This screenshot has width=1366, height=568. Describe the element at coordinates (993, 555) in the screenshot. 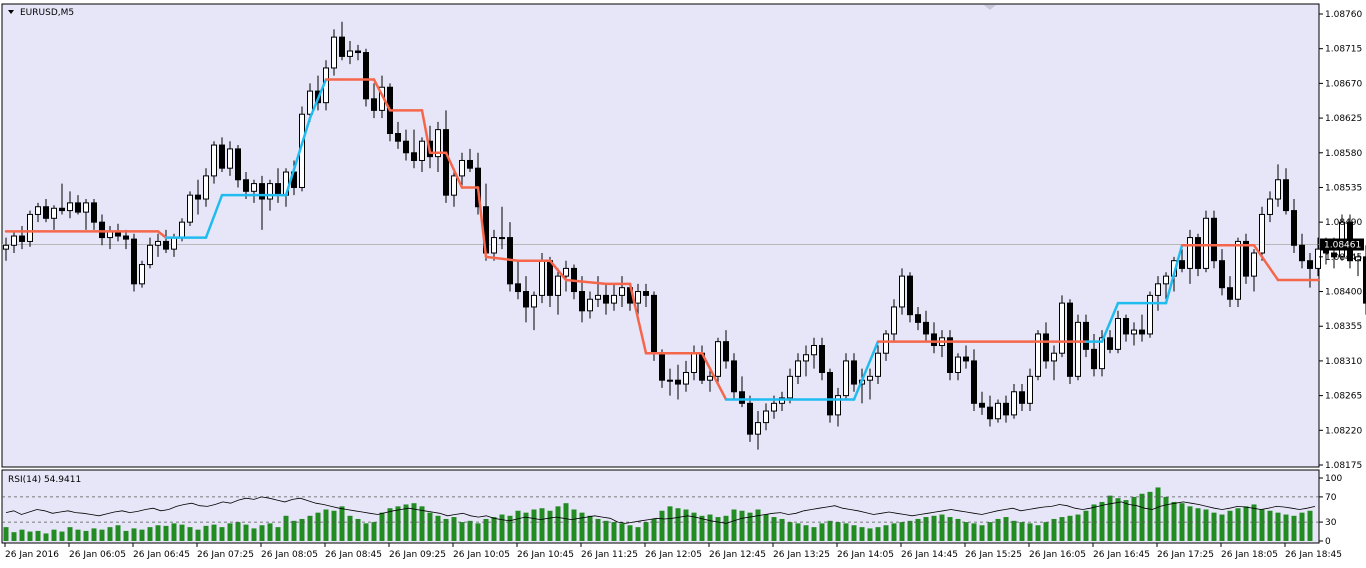

I see `time-tick-label: 26 Jan 15:25` at that location.